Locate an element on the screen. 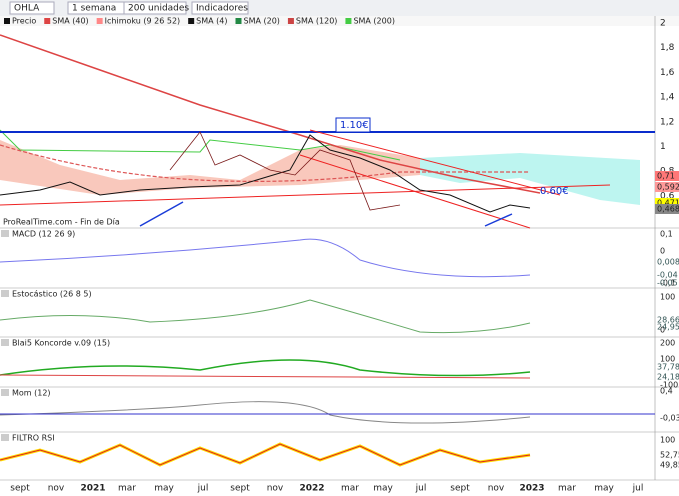  value-badge: 0,008 is located at coordinates (668, 262).